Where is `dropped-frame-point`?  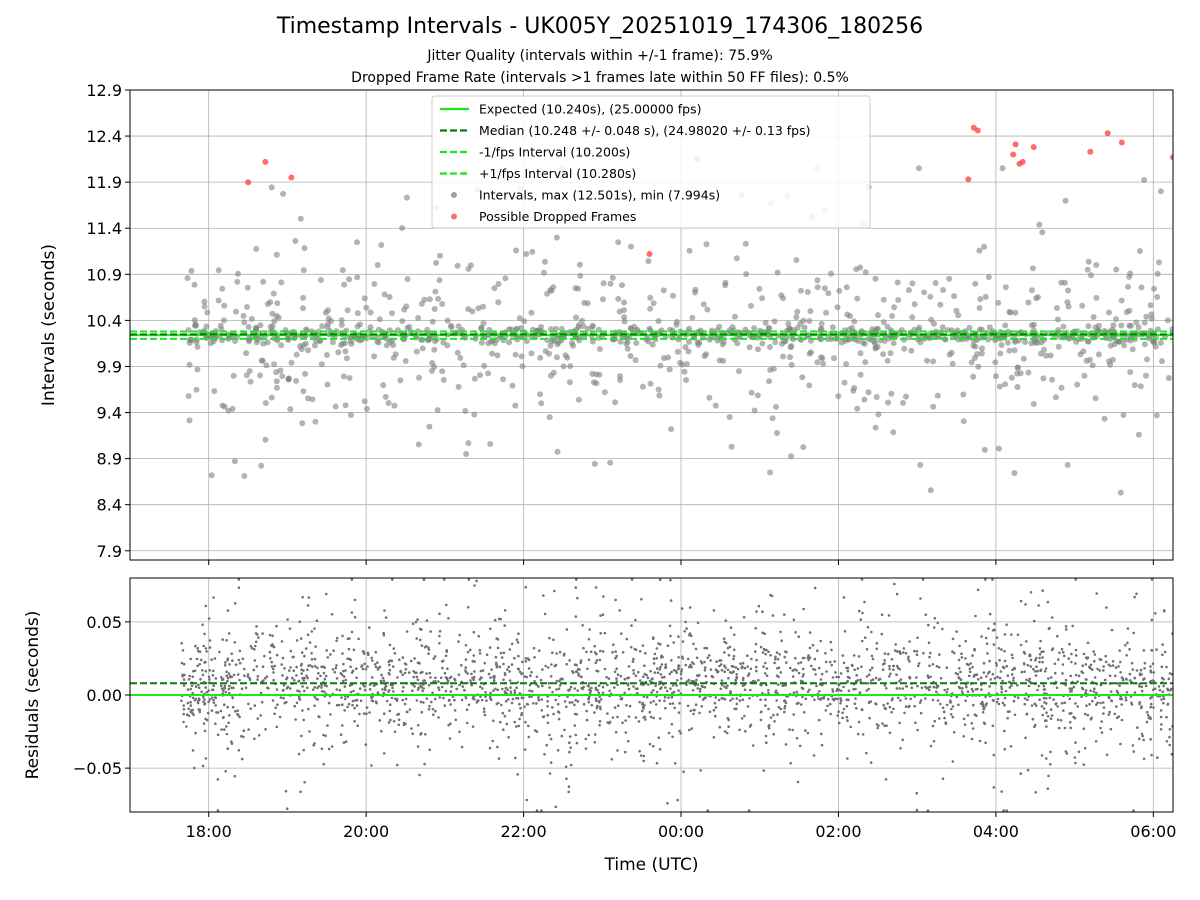 dropped-frame-point is located at coordinates (1121, 142).